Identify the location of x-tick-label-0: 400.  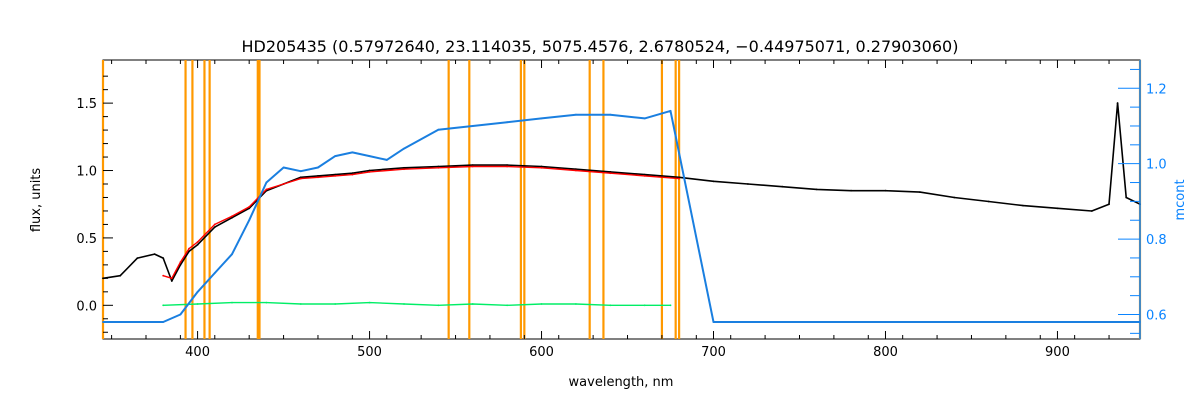
(197, 352).